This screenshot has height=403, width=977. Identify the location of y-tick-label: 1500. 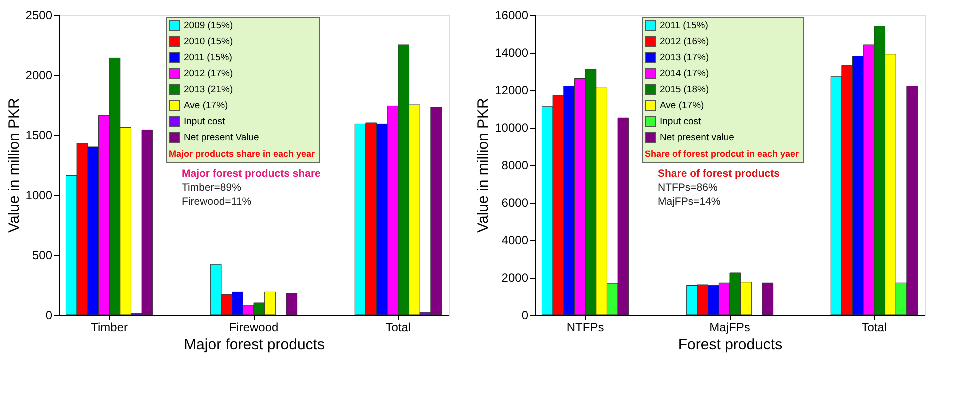
(39, 135).